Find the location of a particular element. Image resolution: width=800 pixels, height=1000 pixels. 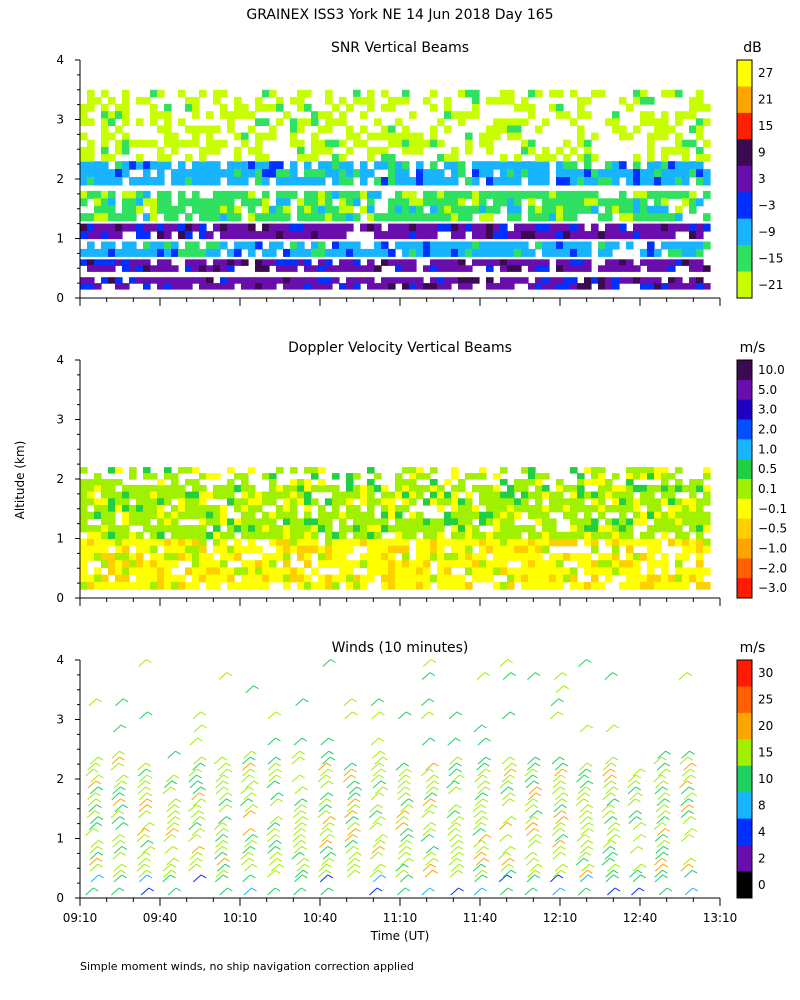

colorbar-segment is located at coordinates (744, 859).